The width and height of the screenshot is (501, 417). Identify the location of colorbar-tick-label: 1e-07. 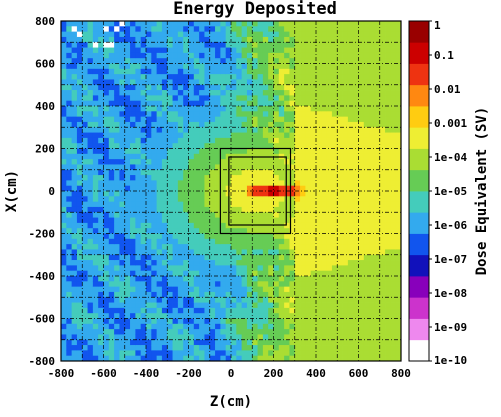
(450, 259).